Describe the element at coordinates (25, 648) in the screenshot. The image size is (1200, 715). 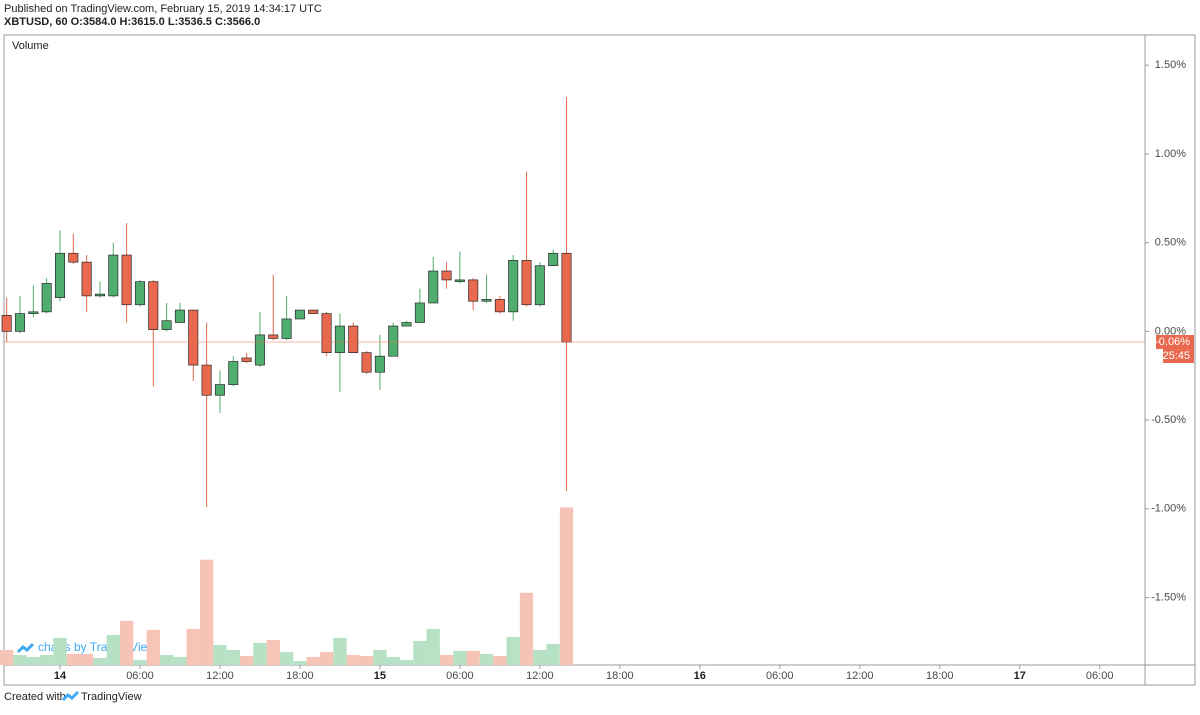
I see `watermark-logo` at that location.